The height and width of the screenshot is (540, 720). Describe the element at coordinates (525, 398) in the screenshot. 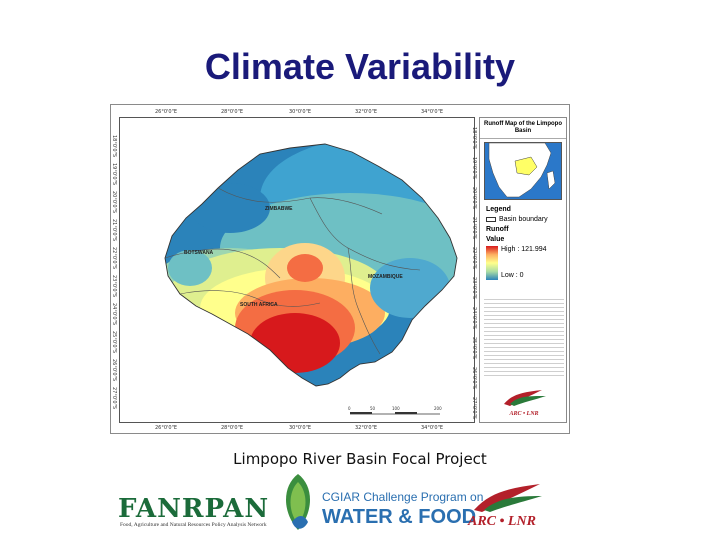

I see `arc-leaf-icon` at that location.